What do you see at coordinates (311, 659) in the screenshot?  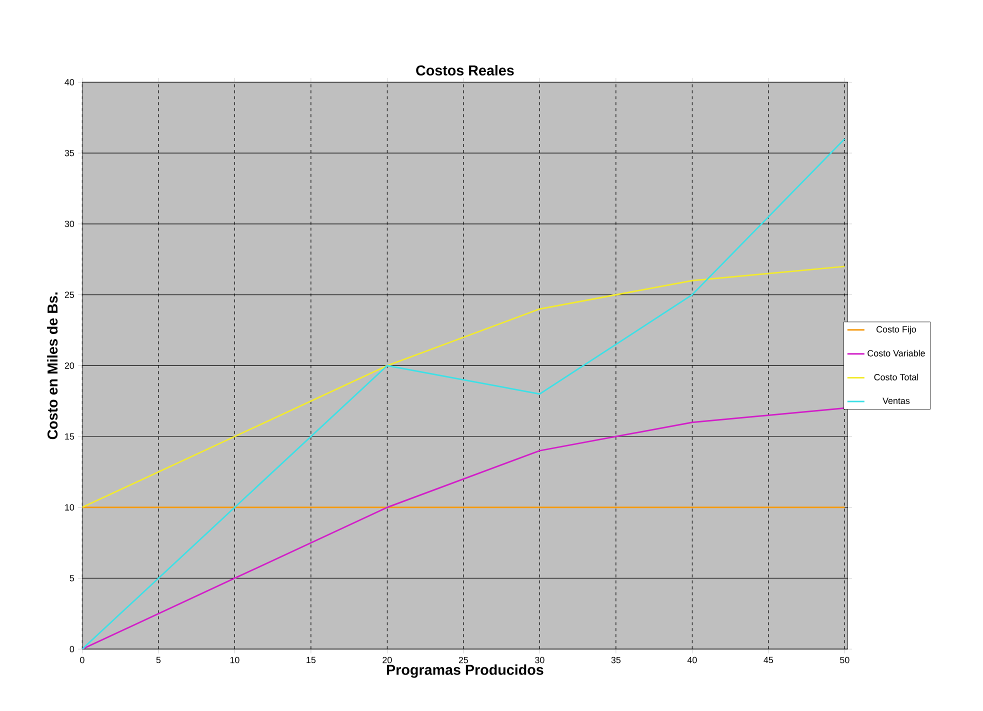 I see `x-tick-label: 15` at bounding box center [311, 659].